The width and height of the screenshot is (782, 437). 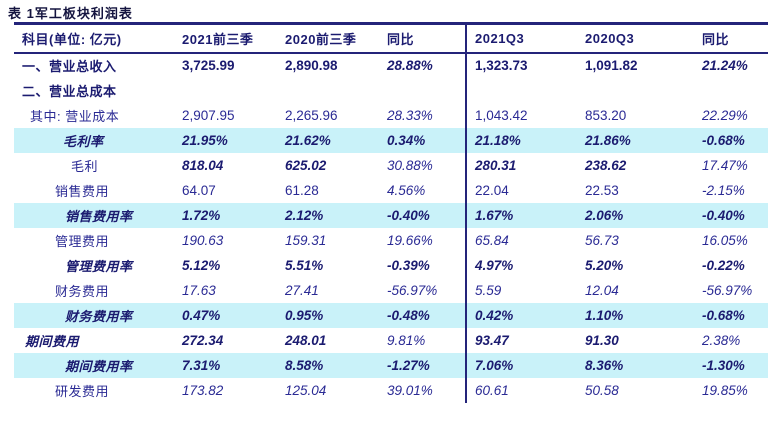 I want to click on table-row: 毛利 818.04 625.02 30.88% 280.31 238.62 17.47%, so click(x=391, y=165).